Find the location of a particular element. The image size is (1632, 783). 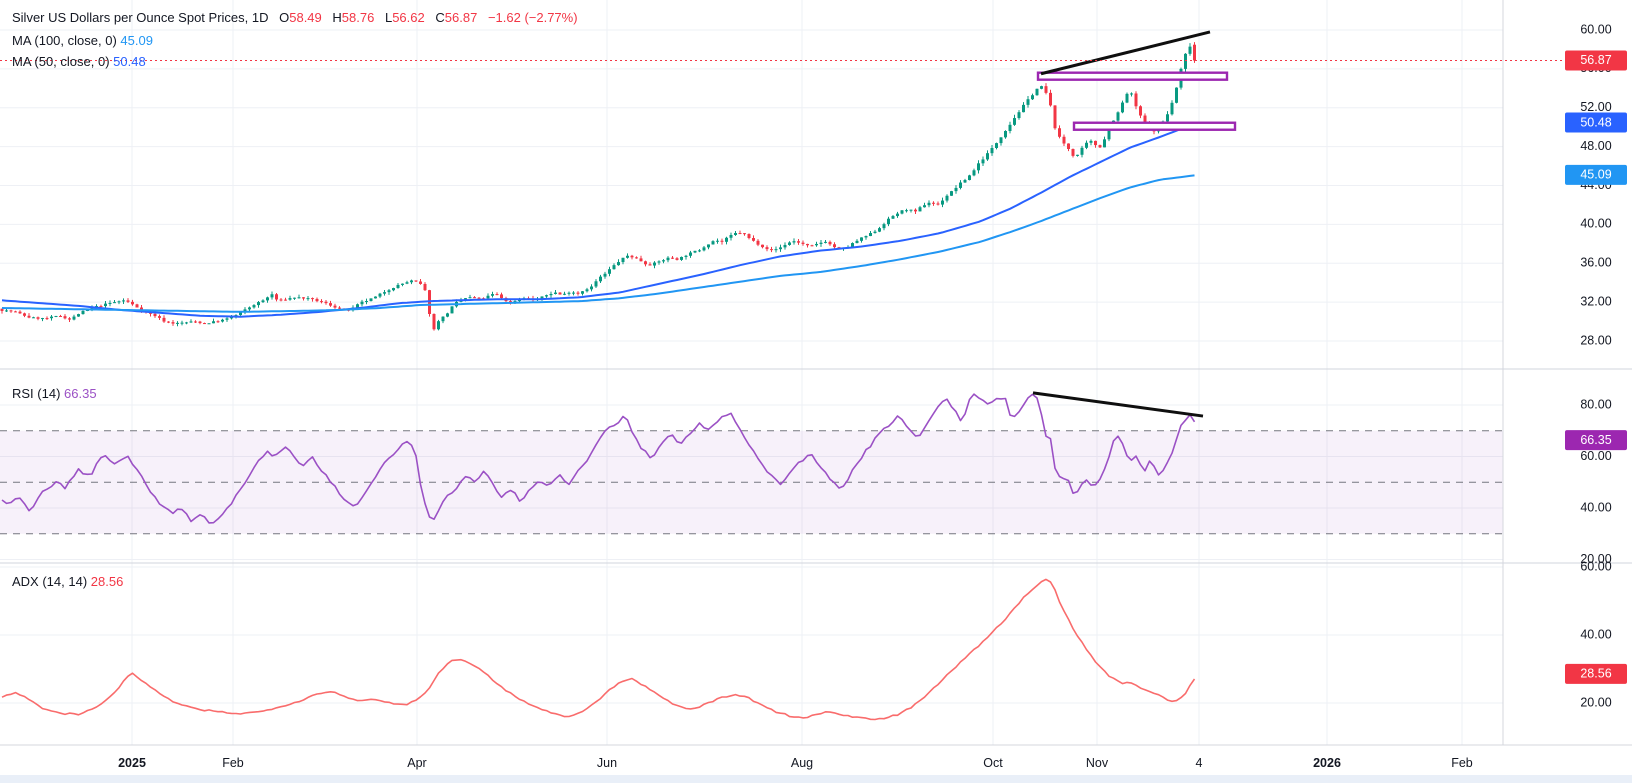

rsi-value: 66.35 is located at coordinates (80, 393).